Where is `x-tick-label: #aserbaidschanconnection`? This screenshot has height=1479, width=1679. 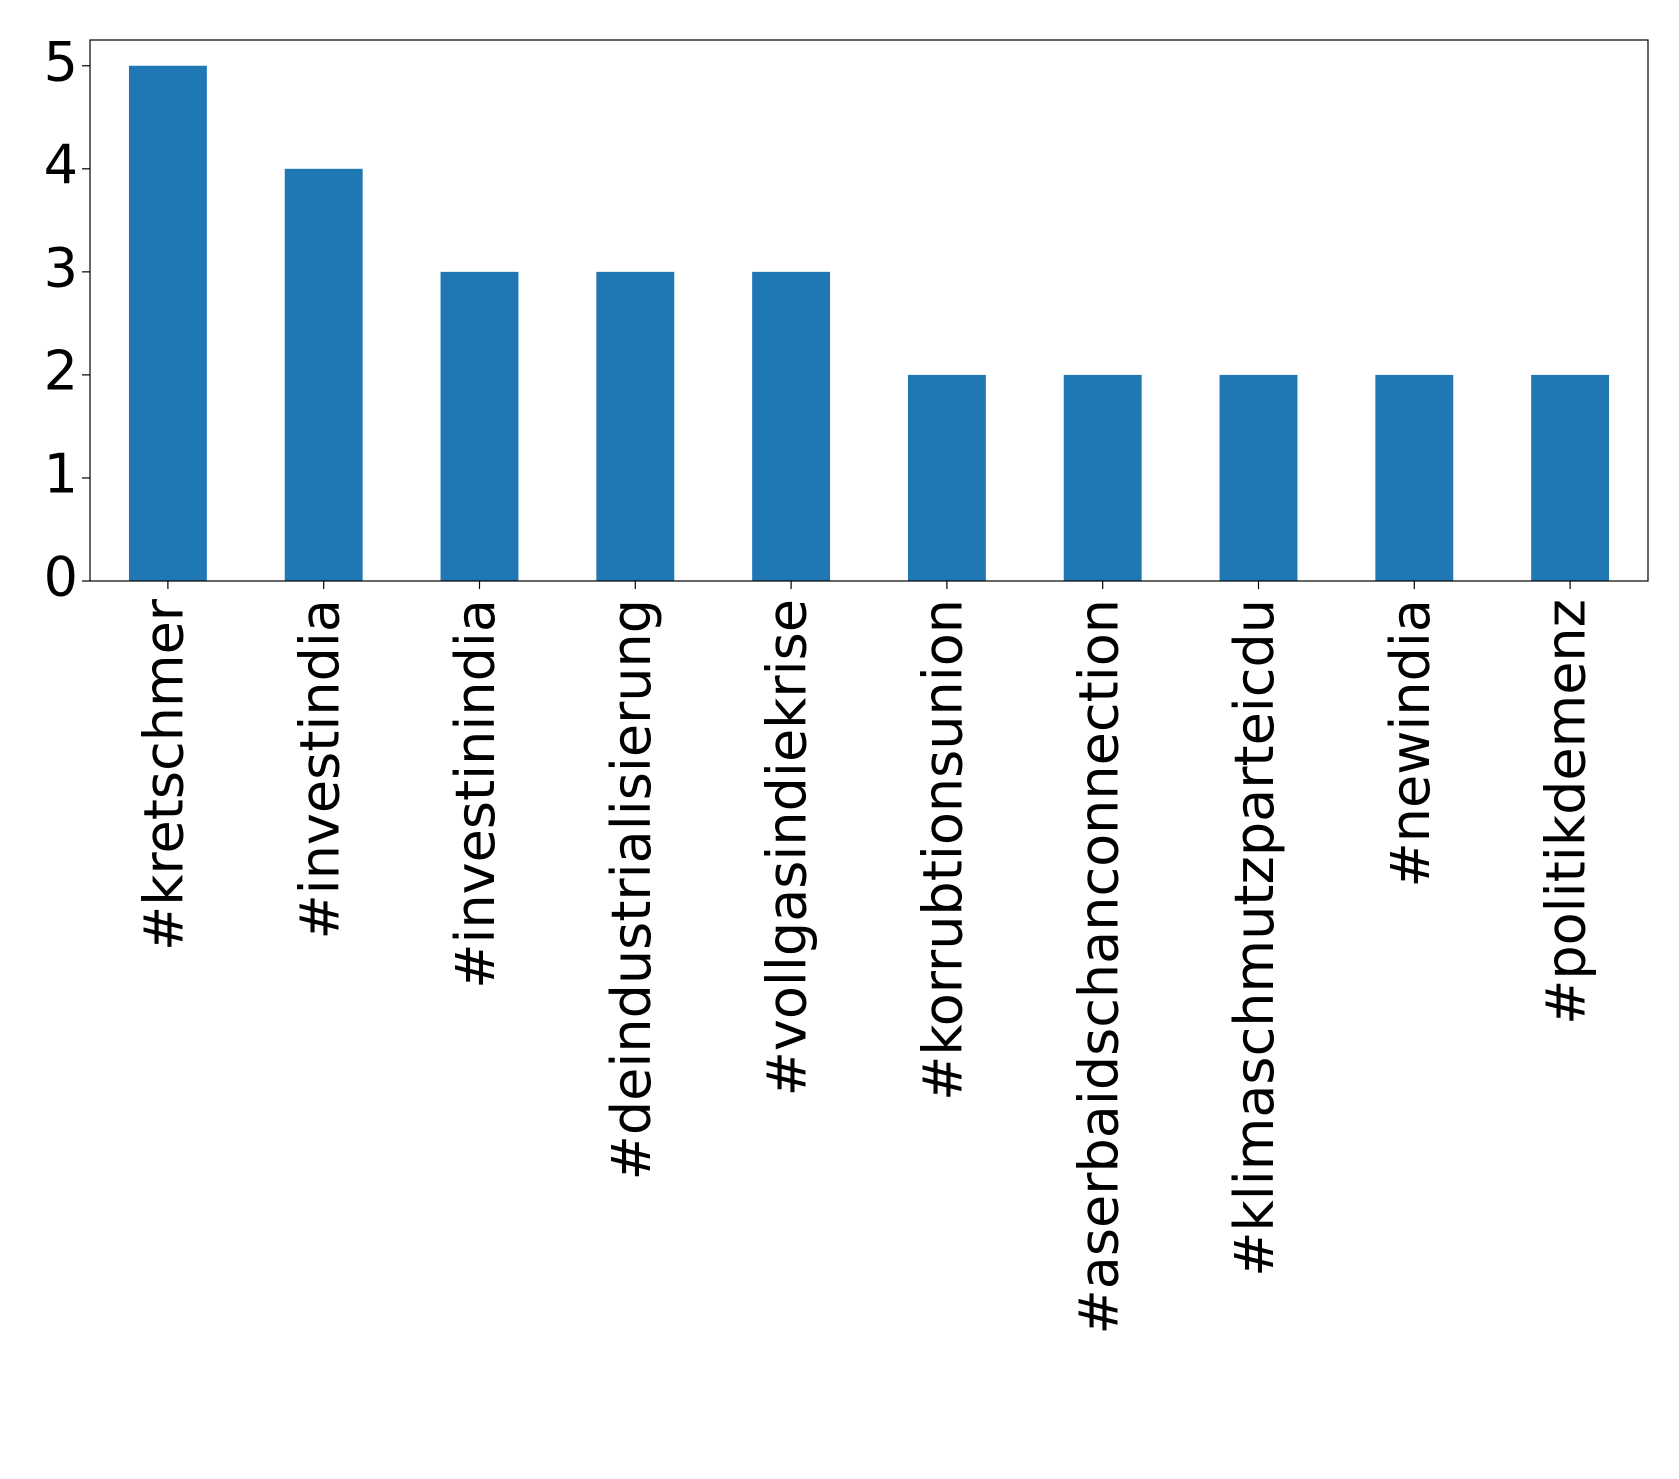
x-tick-label: #aserbaidschanconnection is located at coordinates (1098, 966).